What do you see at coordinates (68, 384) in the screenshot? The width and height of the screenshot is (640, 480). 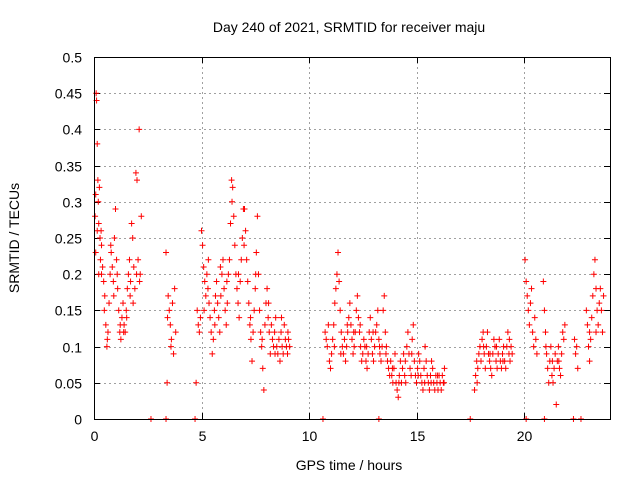 I see `y-tick-label: 0.05` at bounding box center [68, 384].